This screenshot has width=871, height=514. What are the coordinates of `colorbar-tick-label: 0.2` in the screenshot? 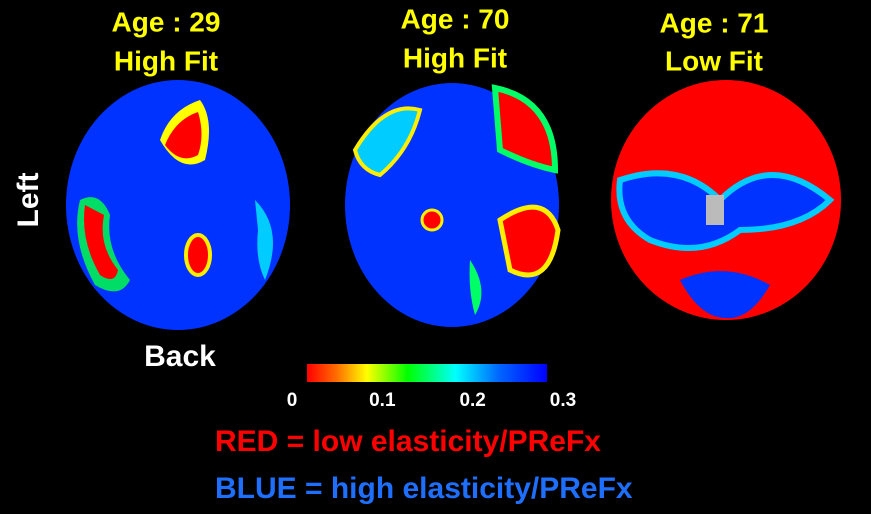 It's located at (472, 400).